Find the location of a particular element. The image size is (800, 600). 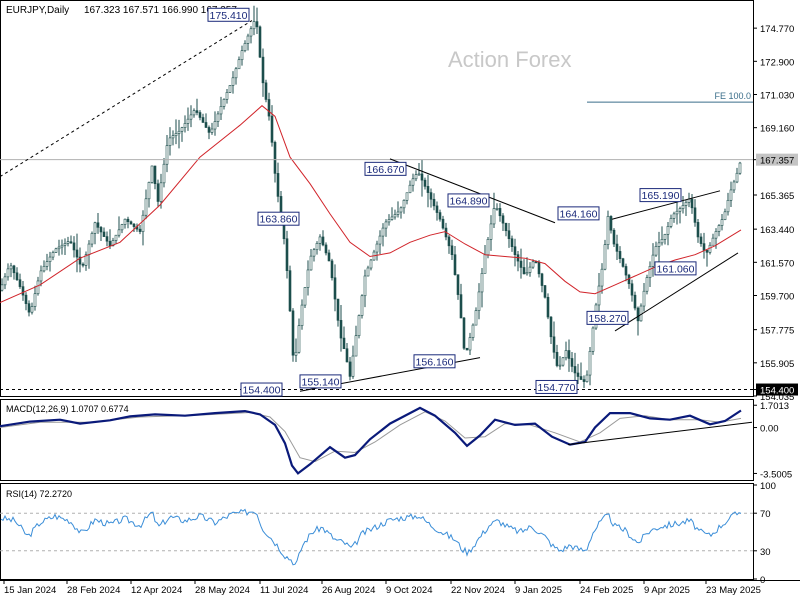

svg-text: 165.365 is located at coordinates (777, 196).